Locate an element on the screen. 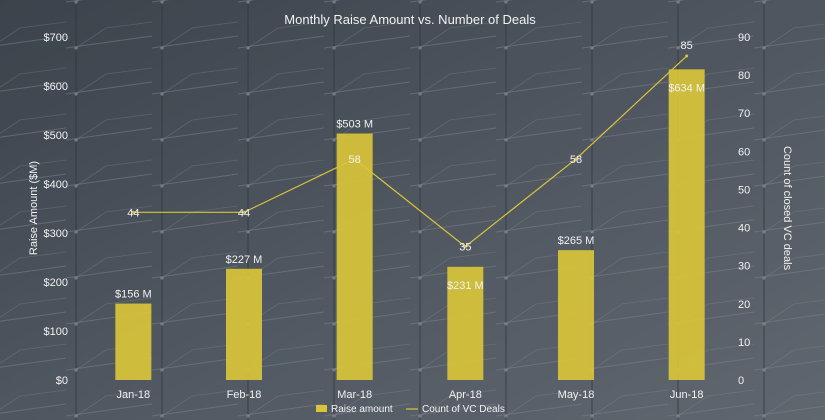 The height and width of the screenshot is (420, 825). bar-value-label: $156 M is located at coordinates (133, 295).